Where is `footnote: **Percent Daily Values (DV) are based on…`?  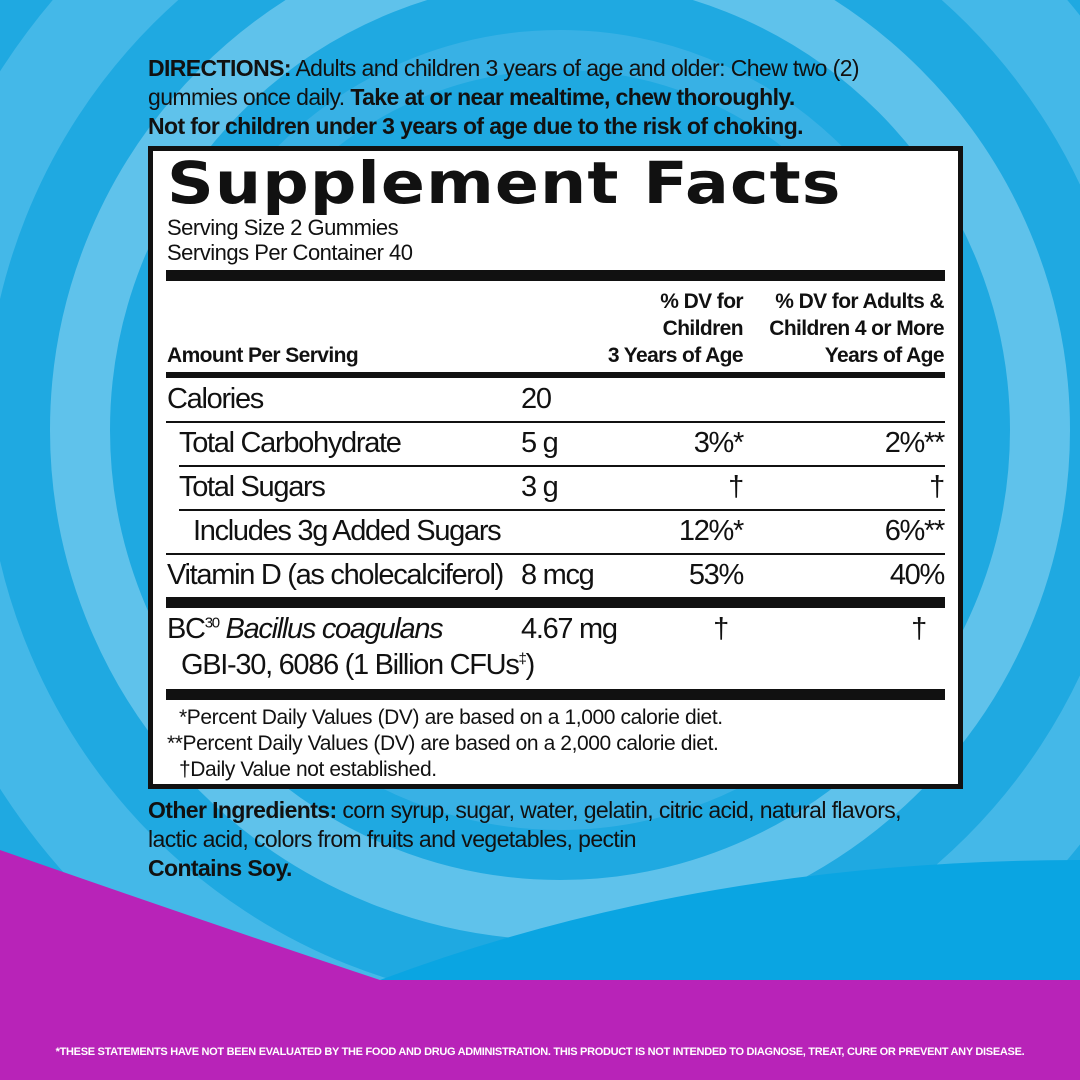
footnote: **Percent Daily Values (DV) are based on… is located at coordinates (443, 743).